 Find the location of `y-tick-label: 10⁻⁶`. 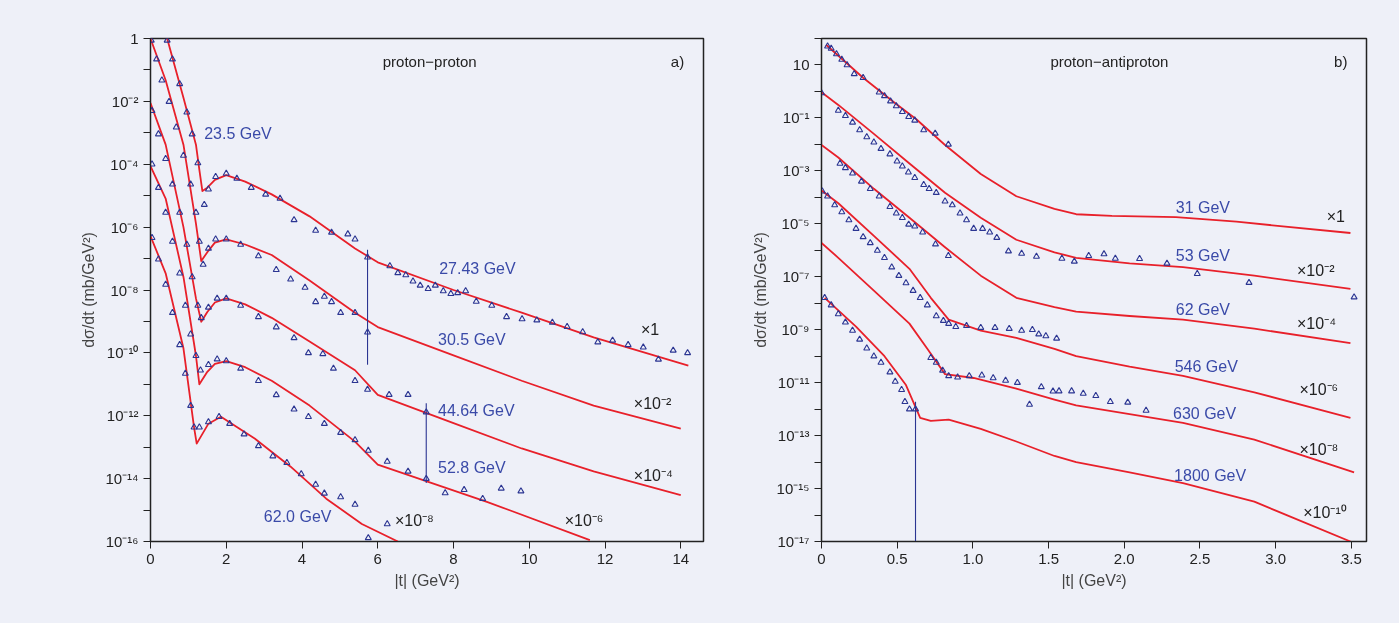

y-tick-label: 10⁻⁶ is located at coordinates (124, 227).